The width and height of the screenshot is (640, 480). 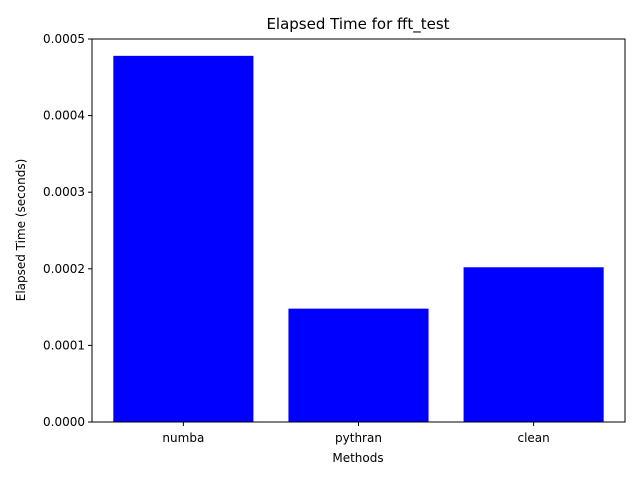 I want to click on y-tick-label: 0.0003, so click(x=64, y=192).